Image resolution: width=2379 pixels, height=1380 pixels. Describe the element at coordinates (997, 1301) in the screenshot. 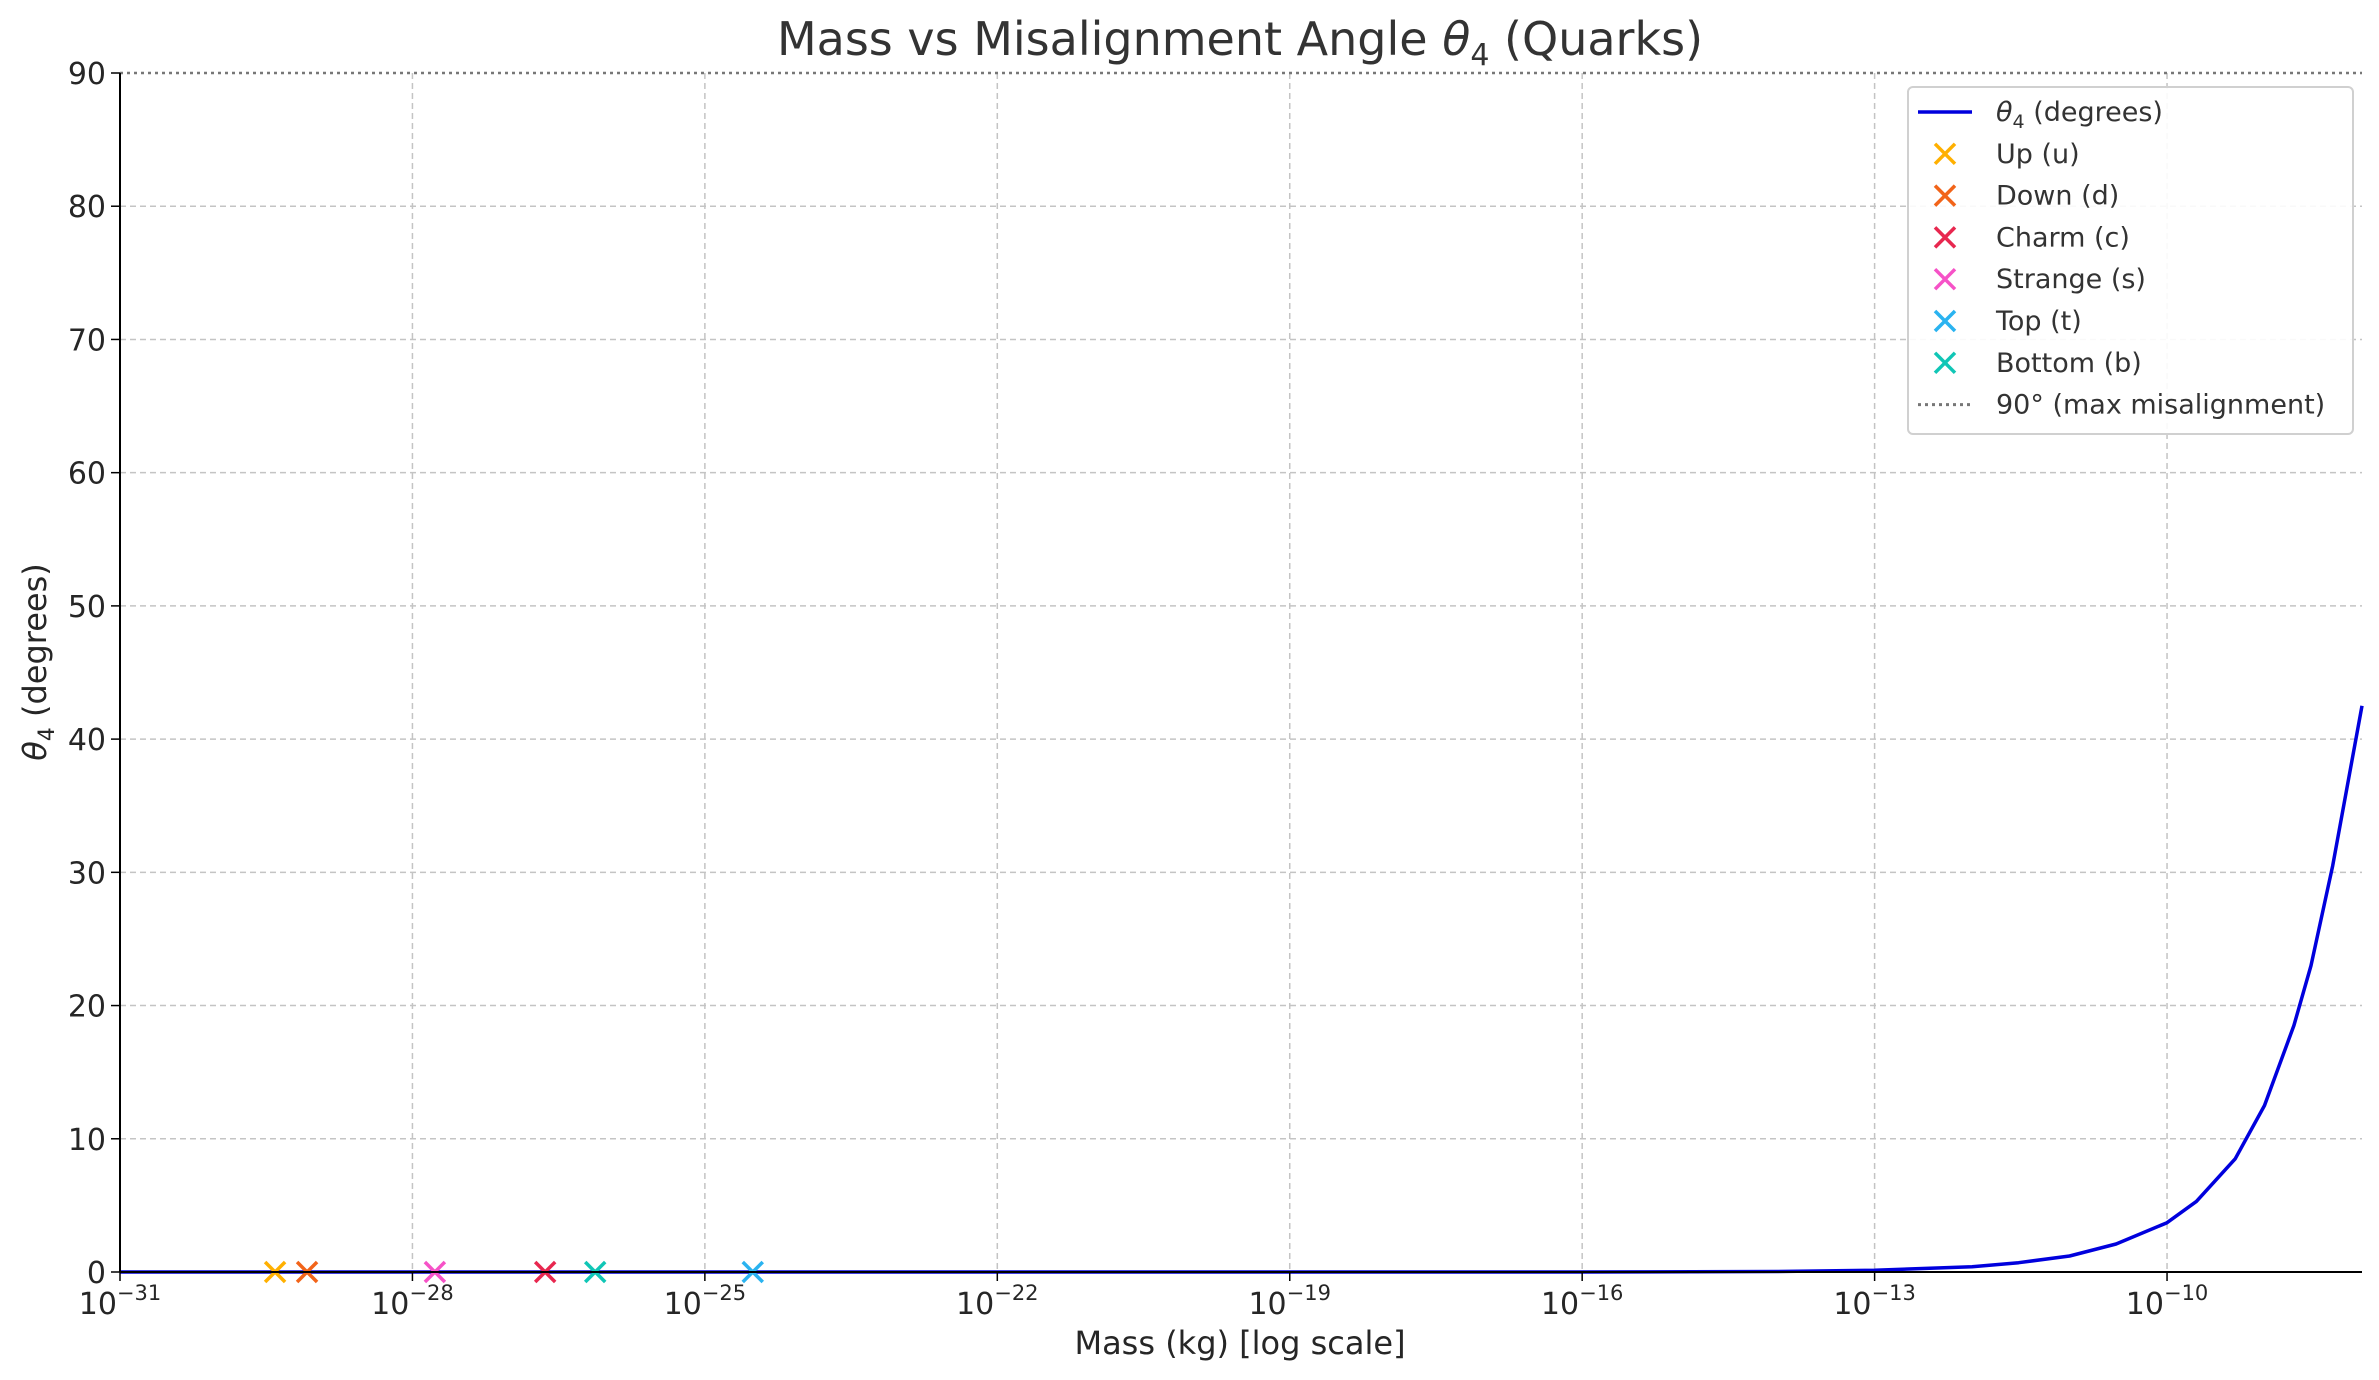

I see `x-tick-label: 10−22` at that location.